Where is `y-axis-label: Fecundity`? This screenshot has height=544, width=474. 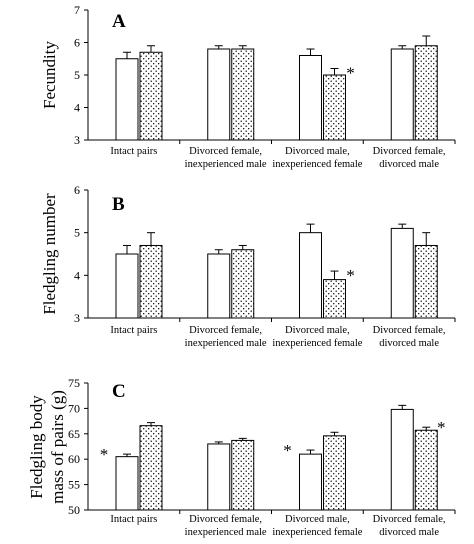 y-axis-label: Fecundity is located at coordinates (49, 75).